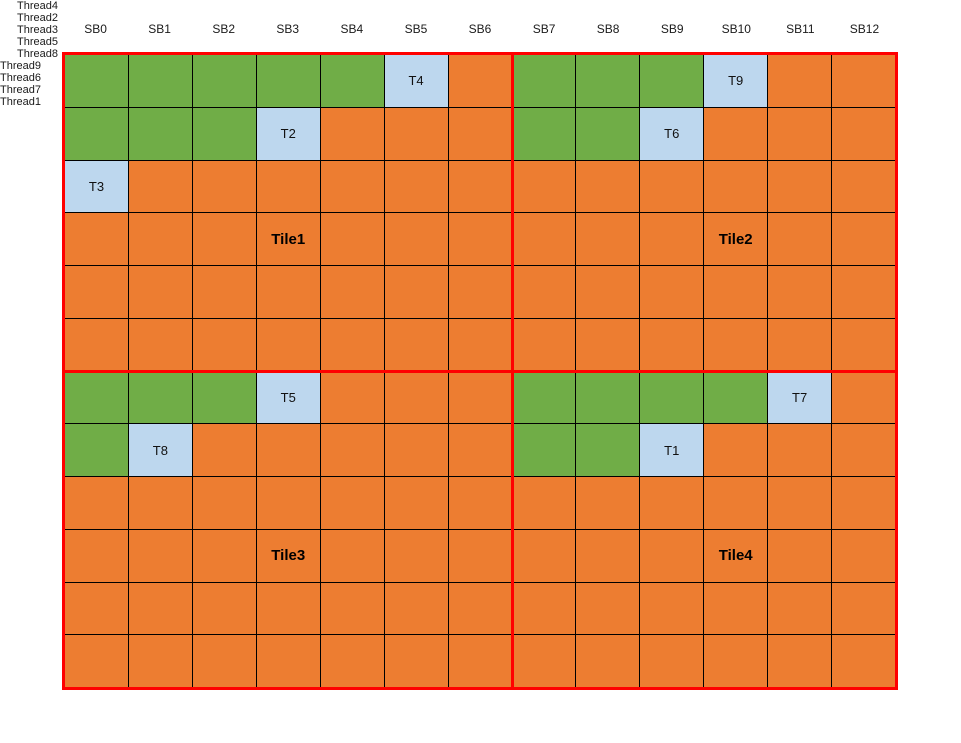 This screenshot has height=743, width=961. Describe the element at coordinates (416, 81) in the screenshot. I see `thread-cell-t4: T4` at that location.